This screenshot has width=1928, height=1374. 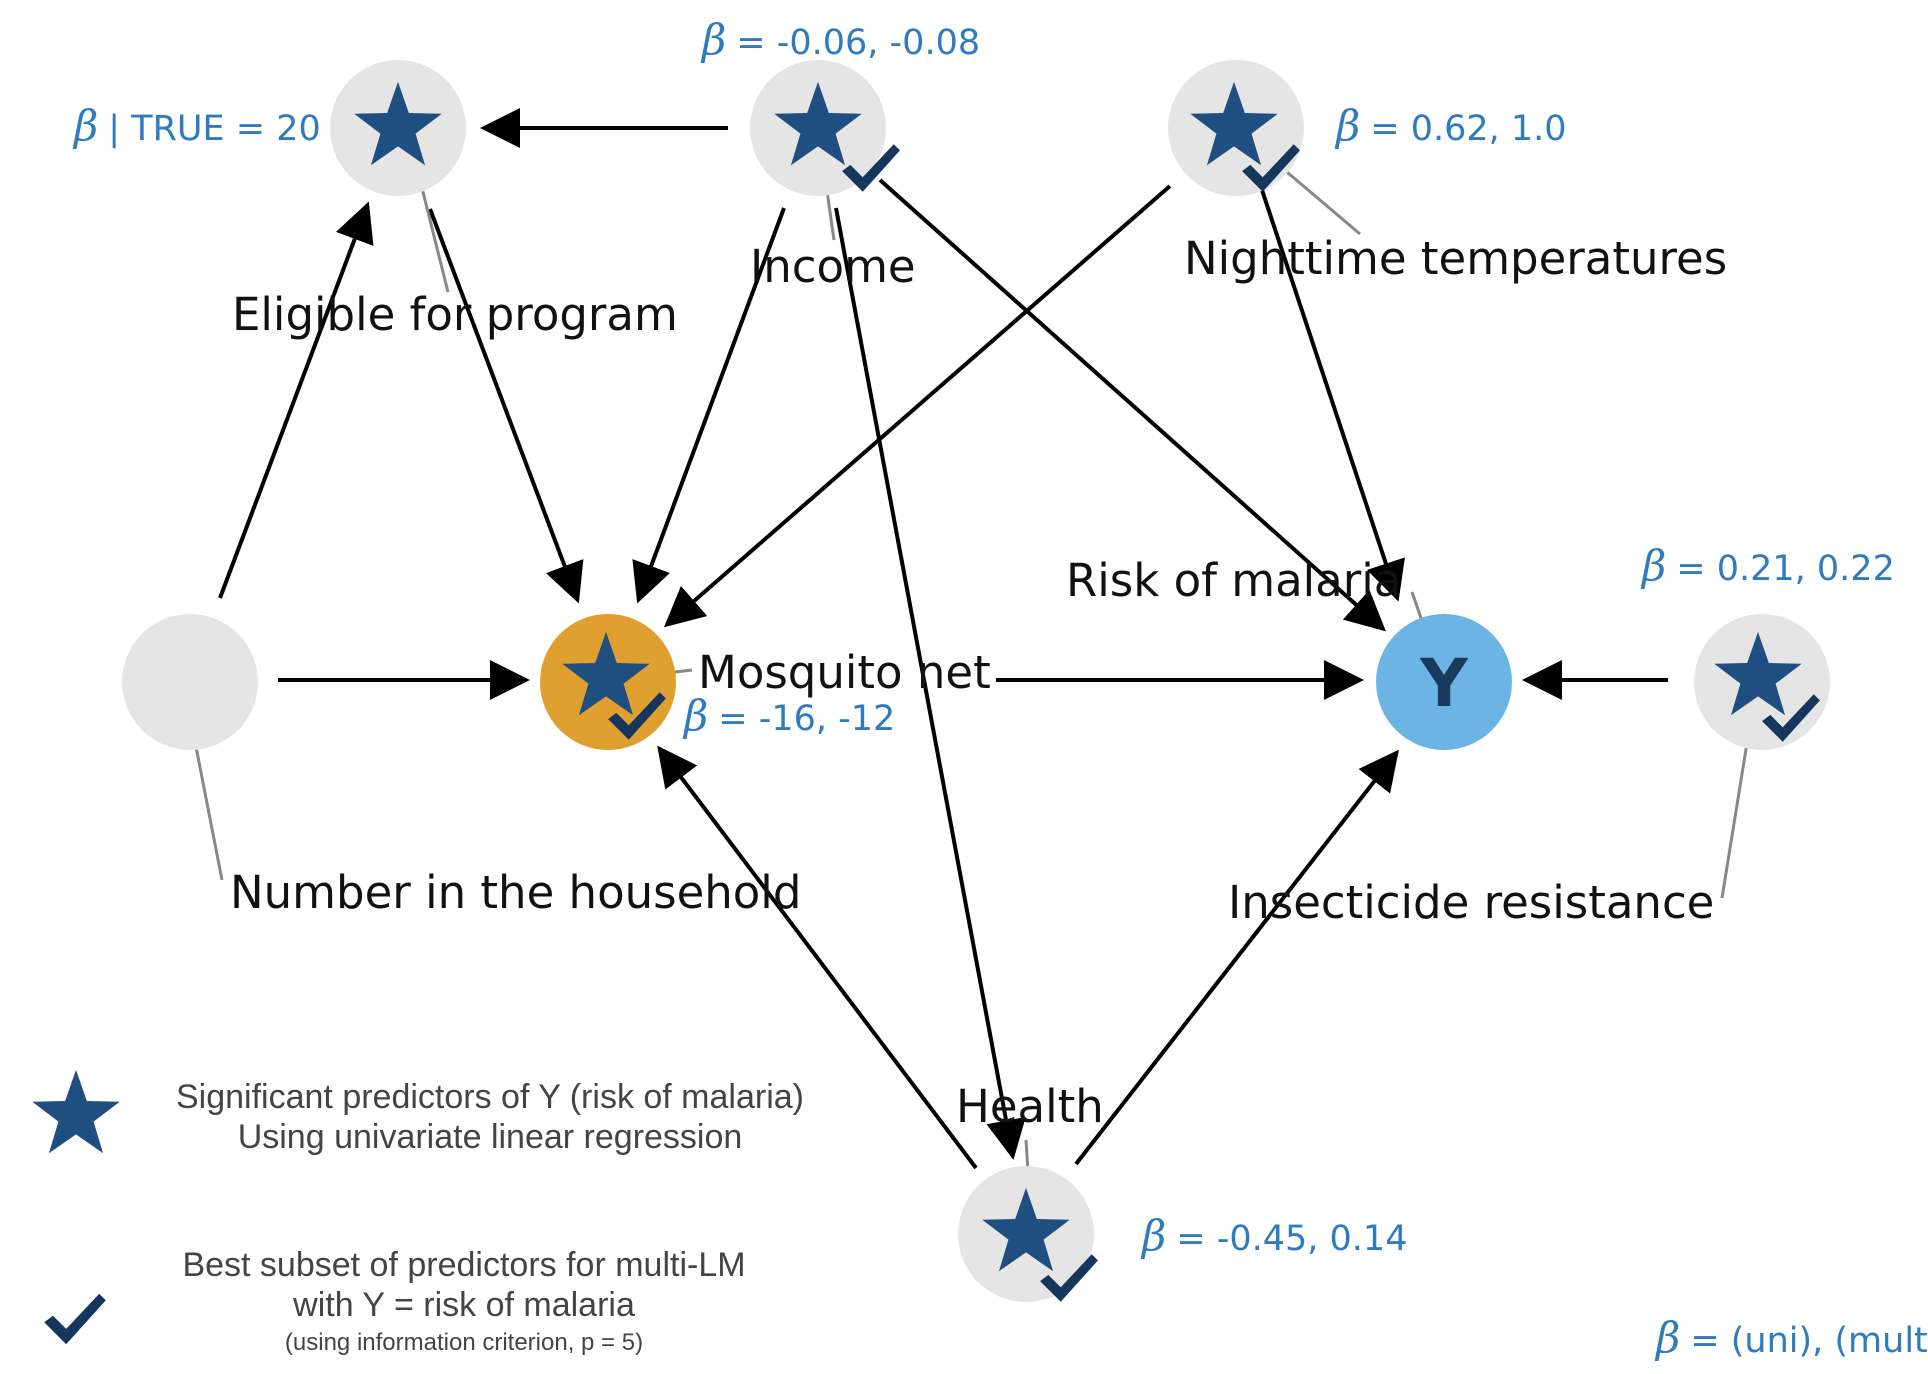 What do you see at coordinates (398, 128) in the screenshot?
I see `node-eligible` at bounding box center [398, 128].